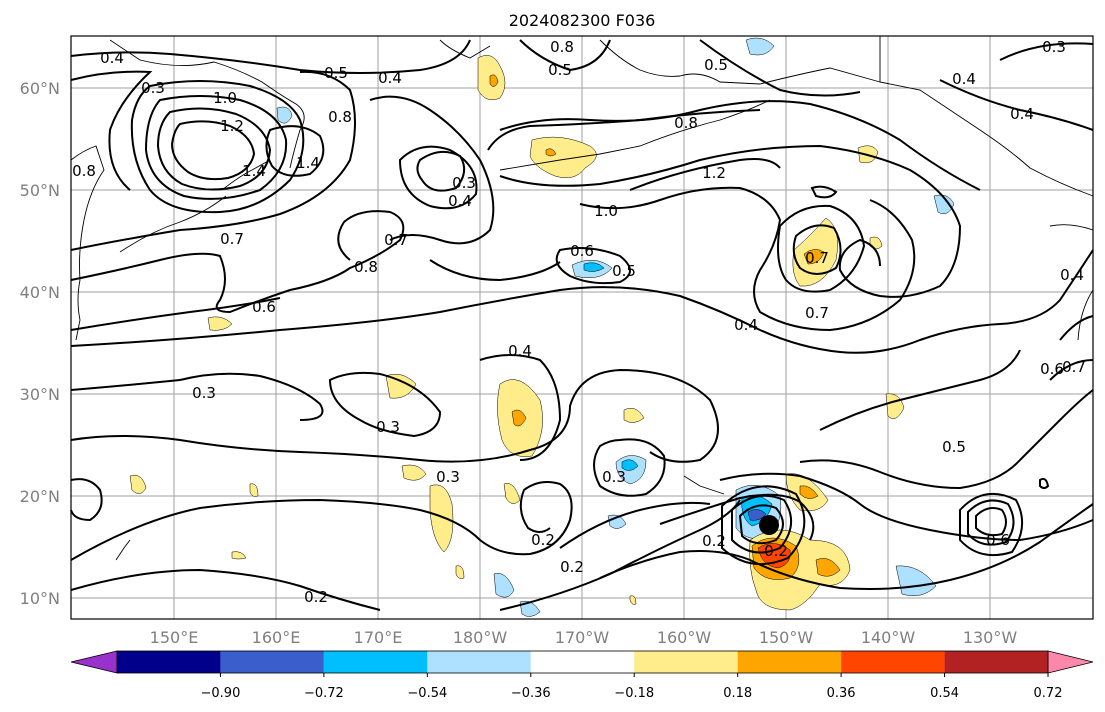 Image resolution: width=1105 pixels, height=712 pixels. I want to click on lat-label: 60°N, so click(40, 88).